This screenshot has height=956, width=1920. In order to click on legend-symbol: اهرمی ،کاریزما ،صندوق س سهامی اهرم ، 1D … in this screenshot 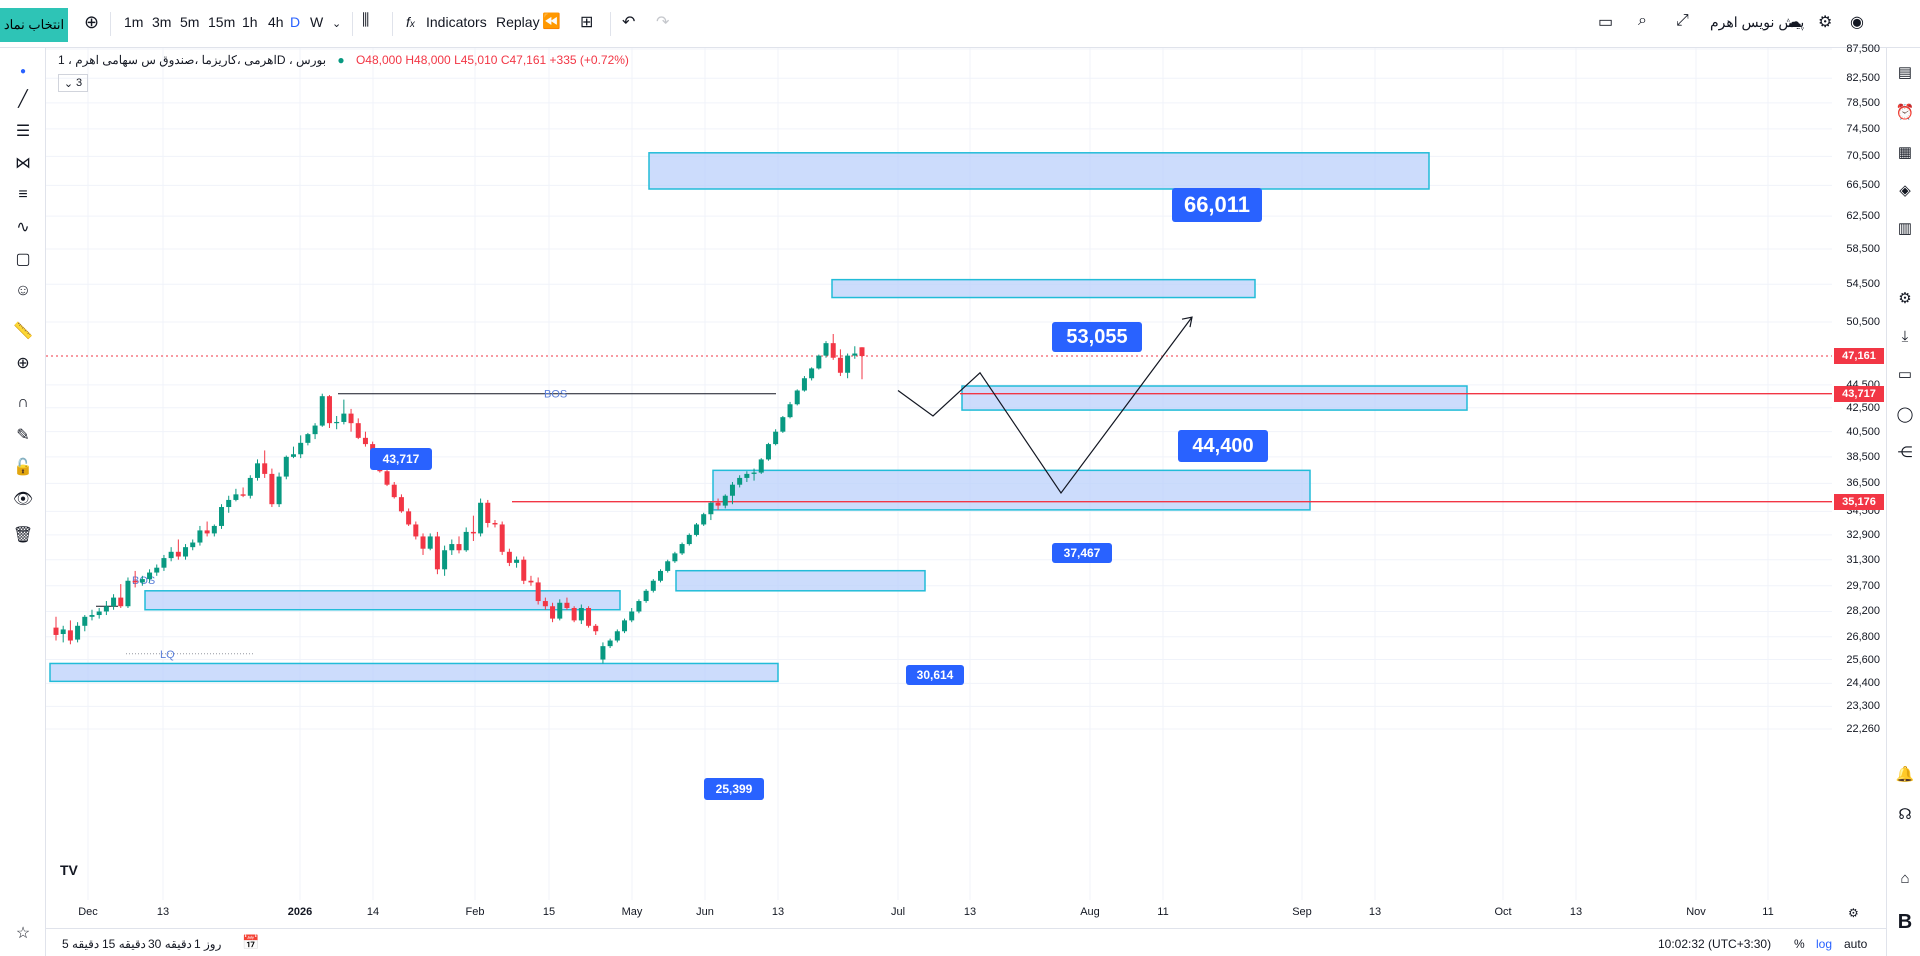, I will do `click(192, 60)`.